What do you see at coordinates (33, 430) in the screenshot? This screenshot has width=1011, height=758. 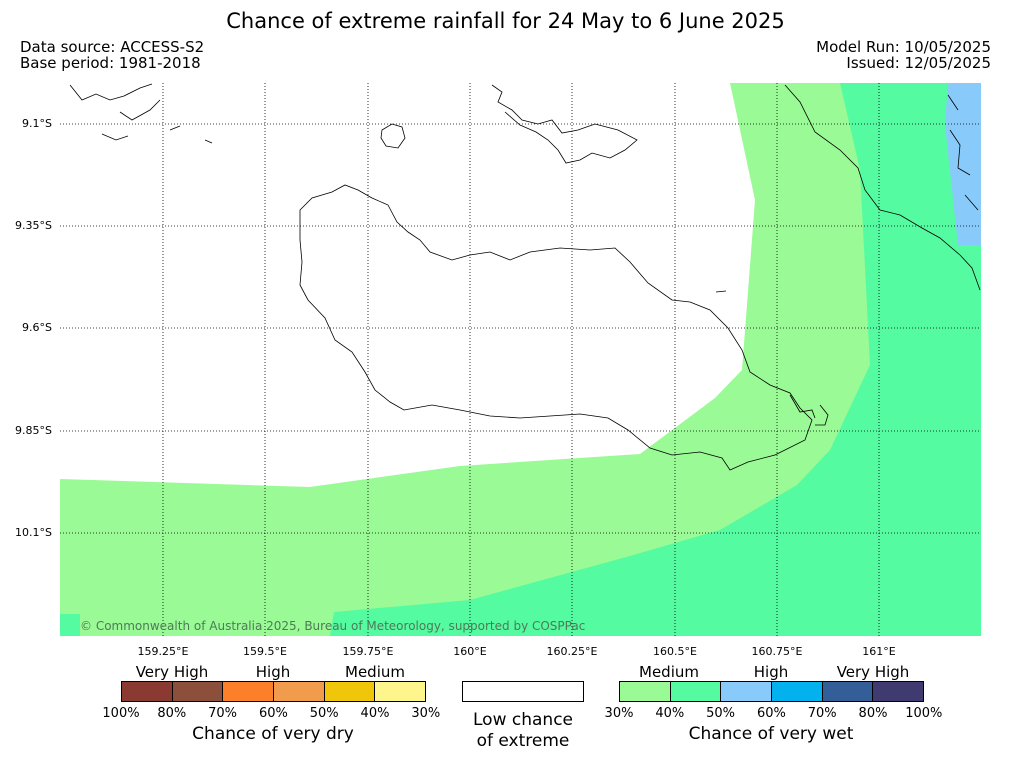 I see `latitude-label: 9.85°S` at bounding box center [33, 430].